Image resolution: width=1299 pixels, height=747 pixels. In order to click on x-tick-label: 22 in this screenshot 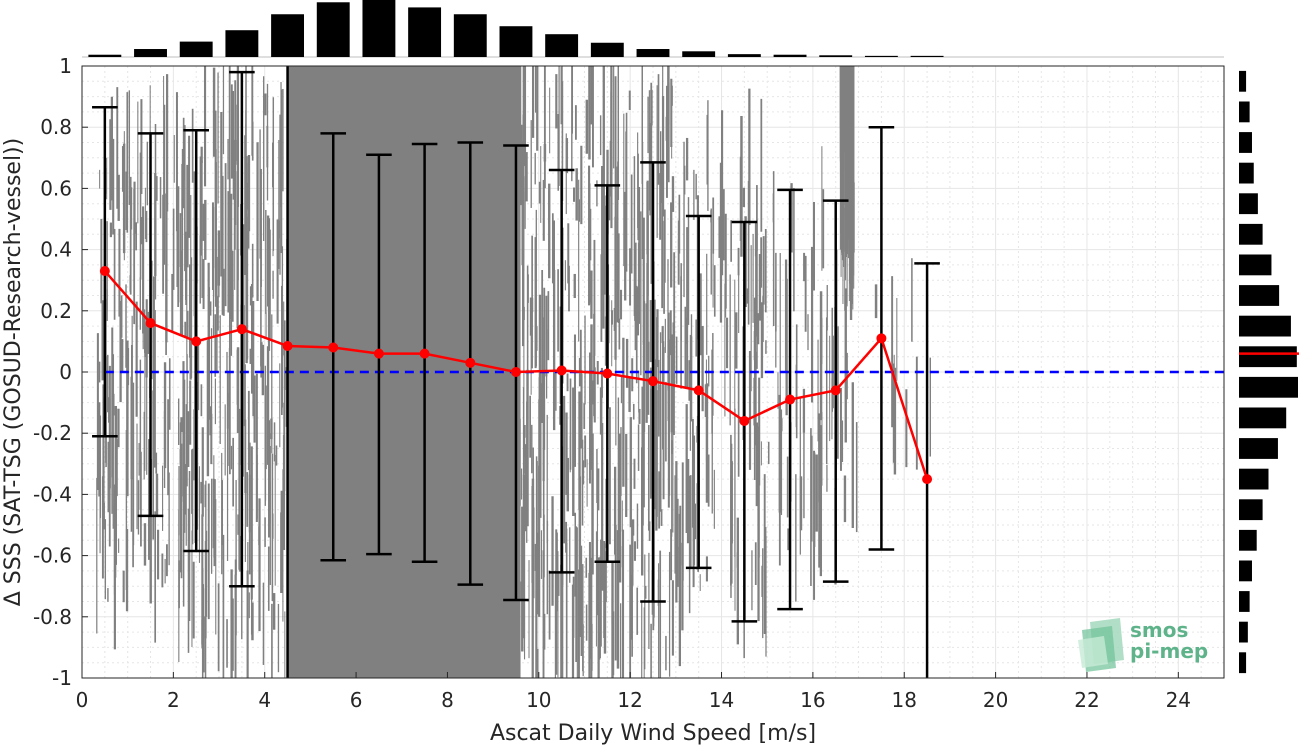, I will do `click(1086, 700)`.